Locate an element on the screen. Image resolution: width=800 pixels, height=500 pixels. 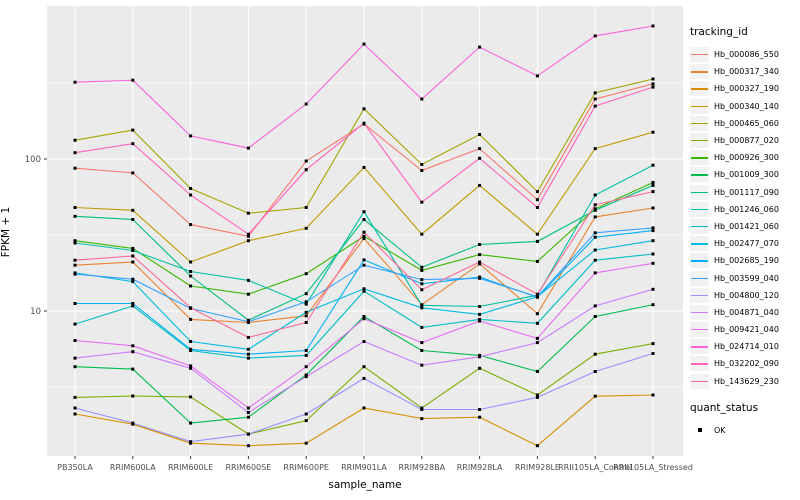
legend-label: Hb_004800_120 is located at coordinates (746, 295).